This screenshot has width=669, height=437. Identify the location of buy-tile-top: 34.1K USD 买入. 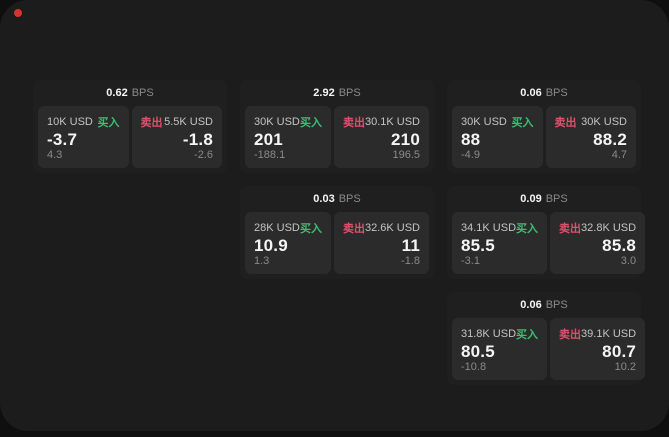
(499, 228).